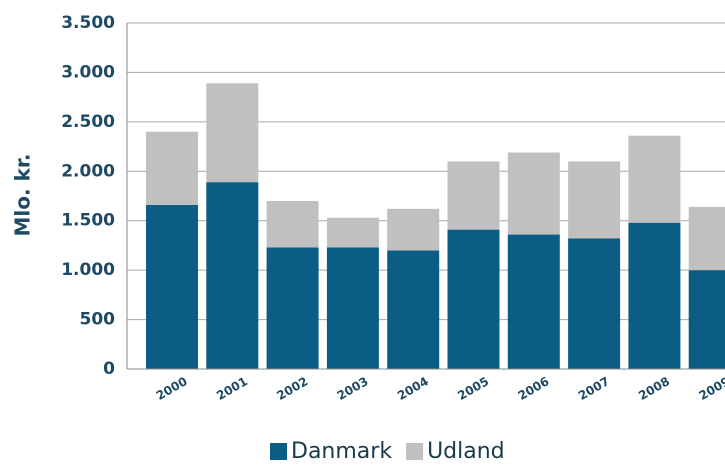 The height and width of the screenshot is (465, 725). What do you see at coordinates (534, 388) in the screenshot?
I see `x-tick-label: 2006` at bounding box center [534, 388].